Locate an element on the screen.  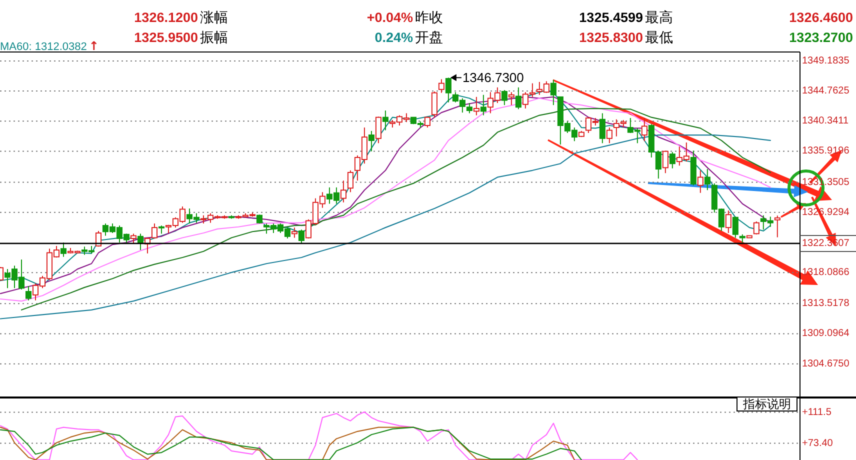
y-tick-label: 1335.9196 is located at coordinates (826, 151).